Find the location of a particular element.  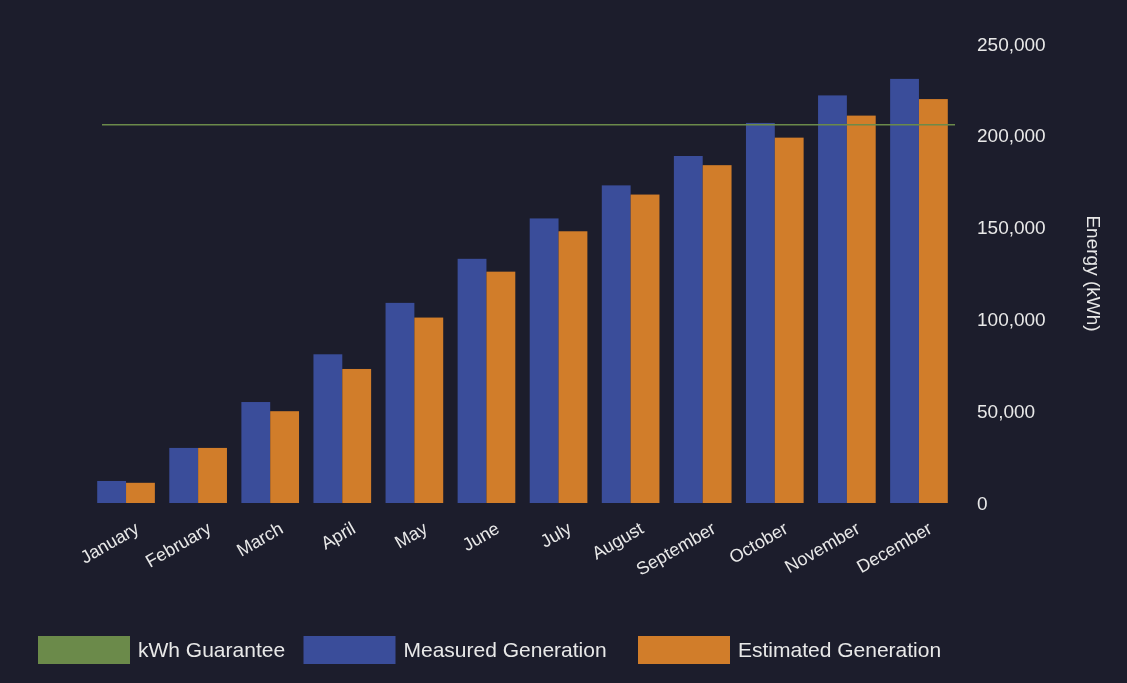

y-tick-label: 200,000 is located at coordinates (1011, 136).